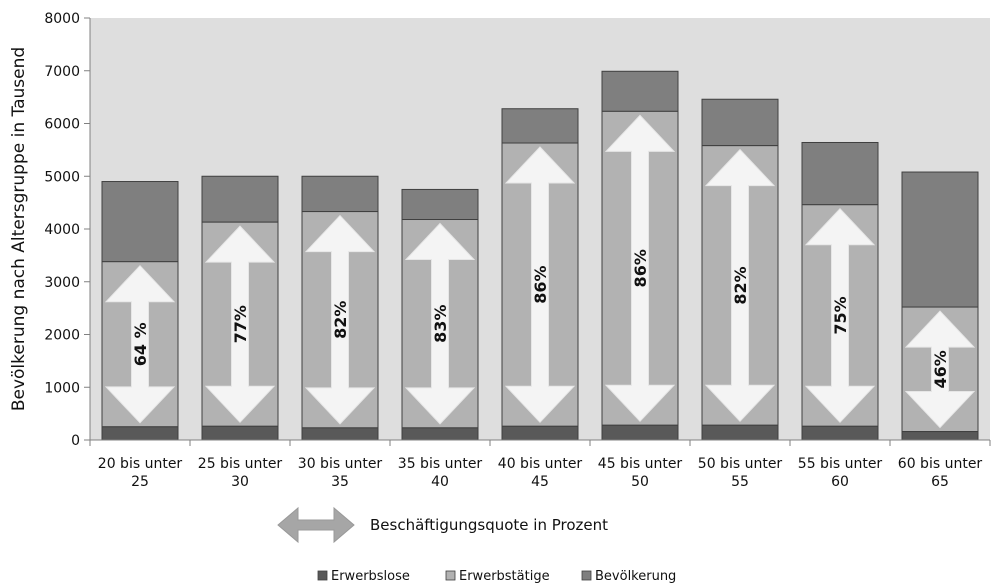  I want to click on x-tick-label: 45 bis unter, so click(640, 464).